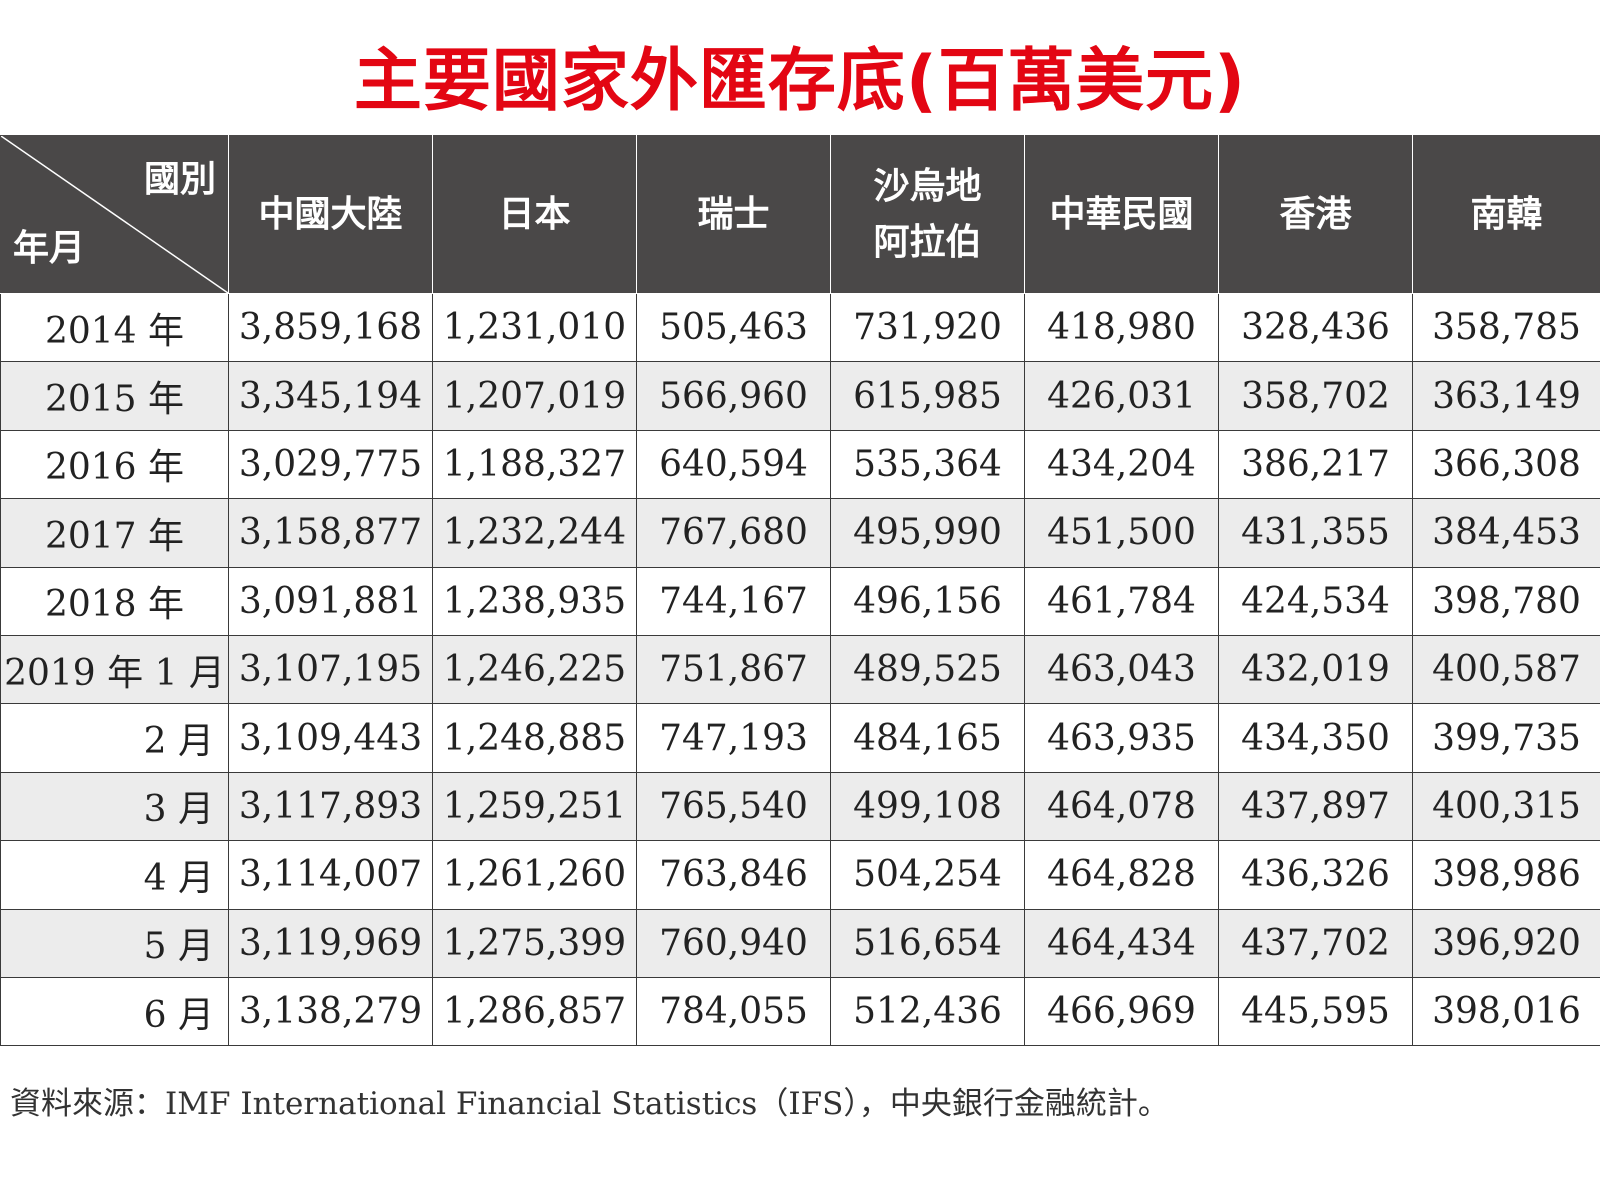 This screenshot has width=1600, height=1200. I want to click on value-cell: 400,587, so click(1506, 669).